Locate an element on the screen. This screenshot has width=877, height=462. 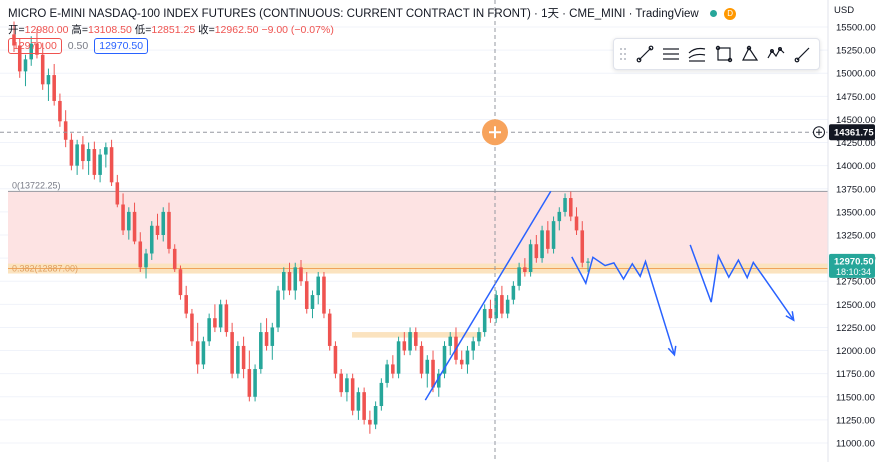
close-label: 收= is located at coordinates (206, 30).